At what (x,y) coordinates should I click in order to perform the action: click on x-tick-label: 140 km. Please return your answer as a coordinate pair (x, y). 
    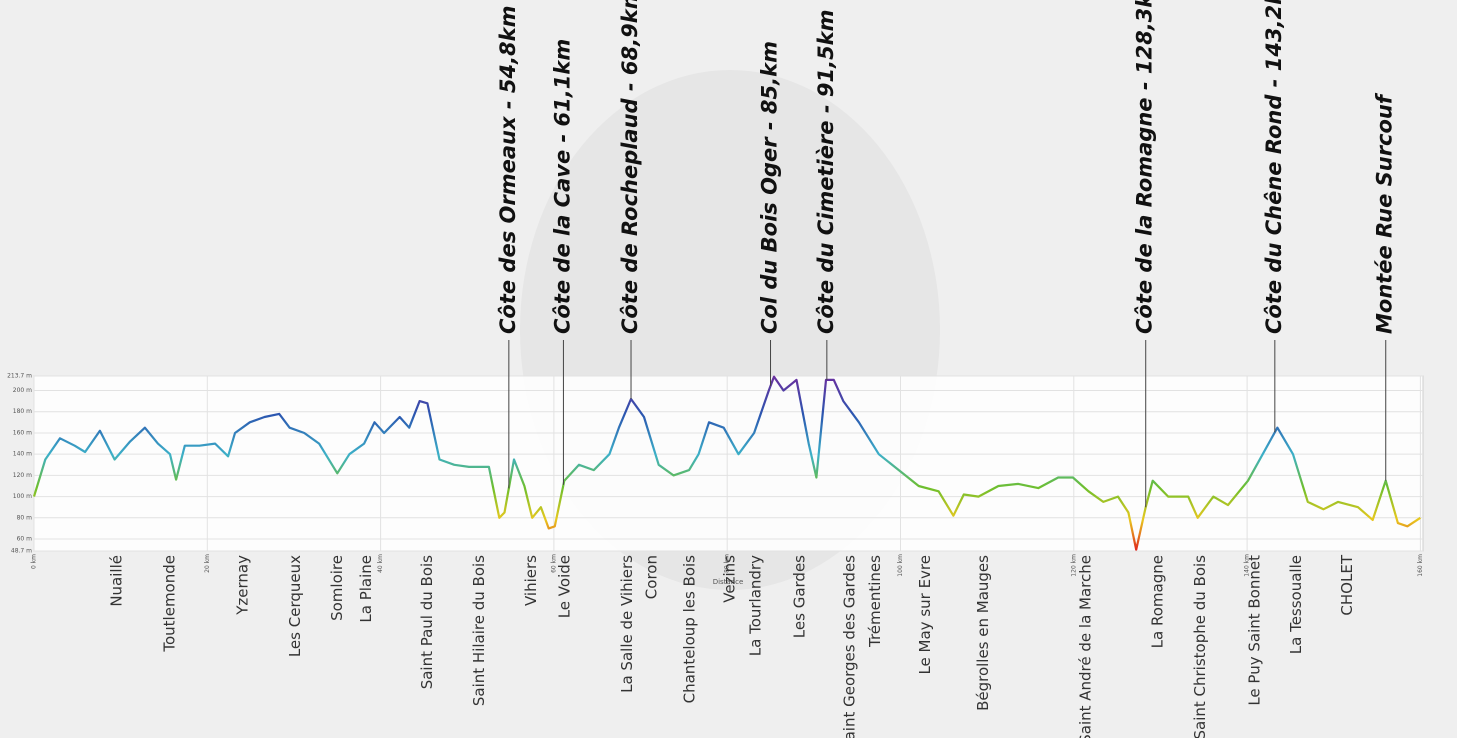
    Looking at the image, I should click on (1247, 565).